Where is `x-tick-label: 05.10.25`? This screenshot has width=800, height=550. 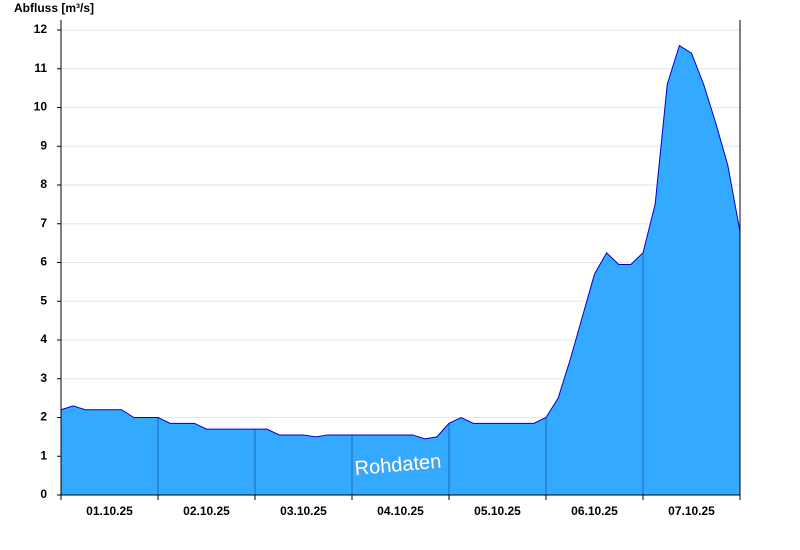
x-tick-label: 05.10.25 is located at coordinates (497, 511).